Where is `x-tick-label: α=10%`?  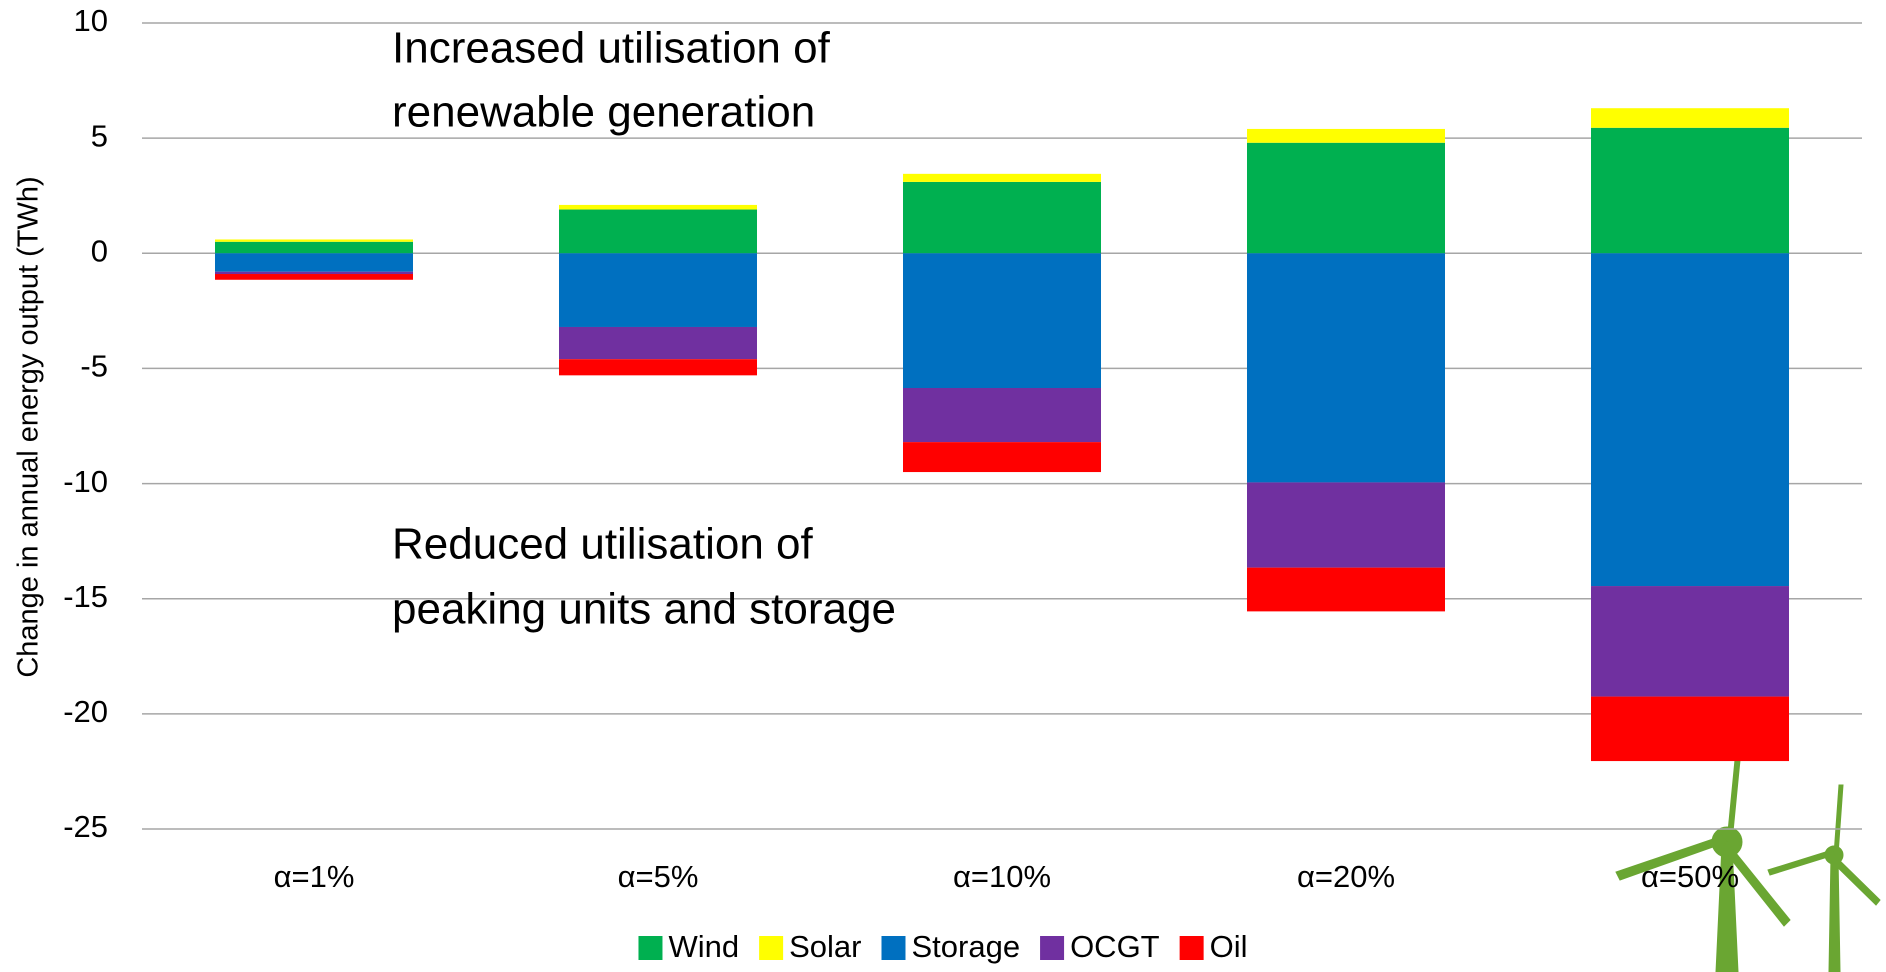
x-tick-label: α=10% is located at coordinates (1002, 876).